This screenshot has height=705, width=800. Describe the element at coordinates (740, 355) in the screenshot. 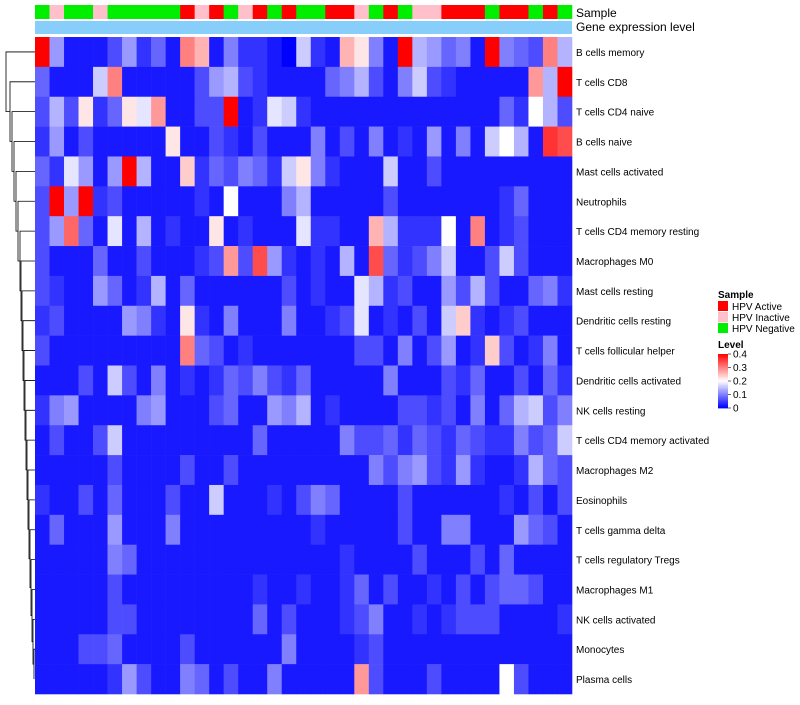

I see `level-tick-label: 0.4` at that location.